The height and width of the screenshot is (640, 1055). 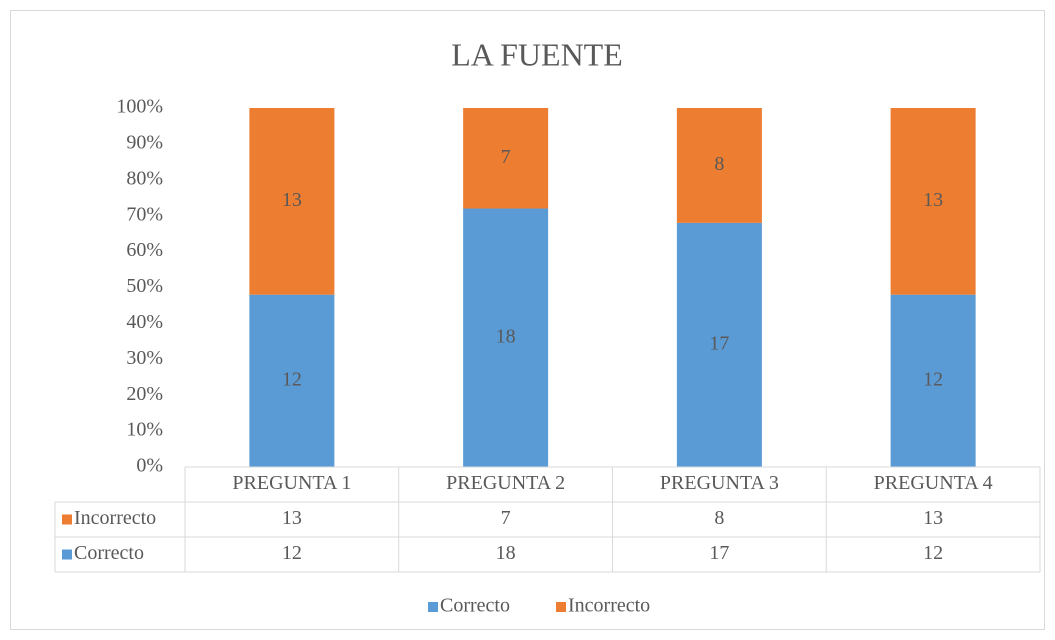 I want to click on x-tick-label: PREGUNTA 2, so click(x=505, y=483).